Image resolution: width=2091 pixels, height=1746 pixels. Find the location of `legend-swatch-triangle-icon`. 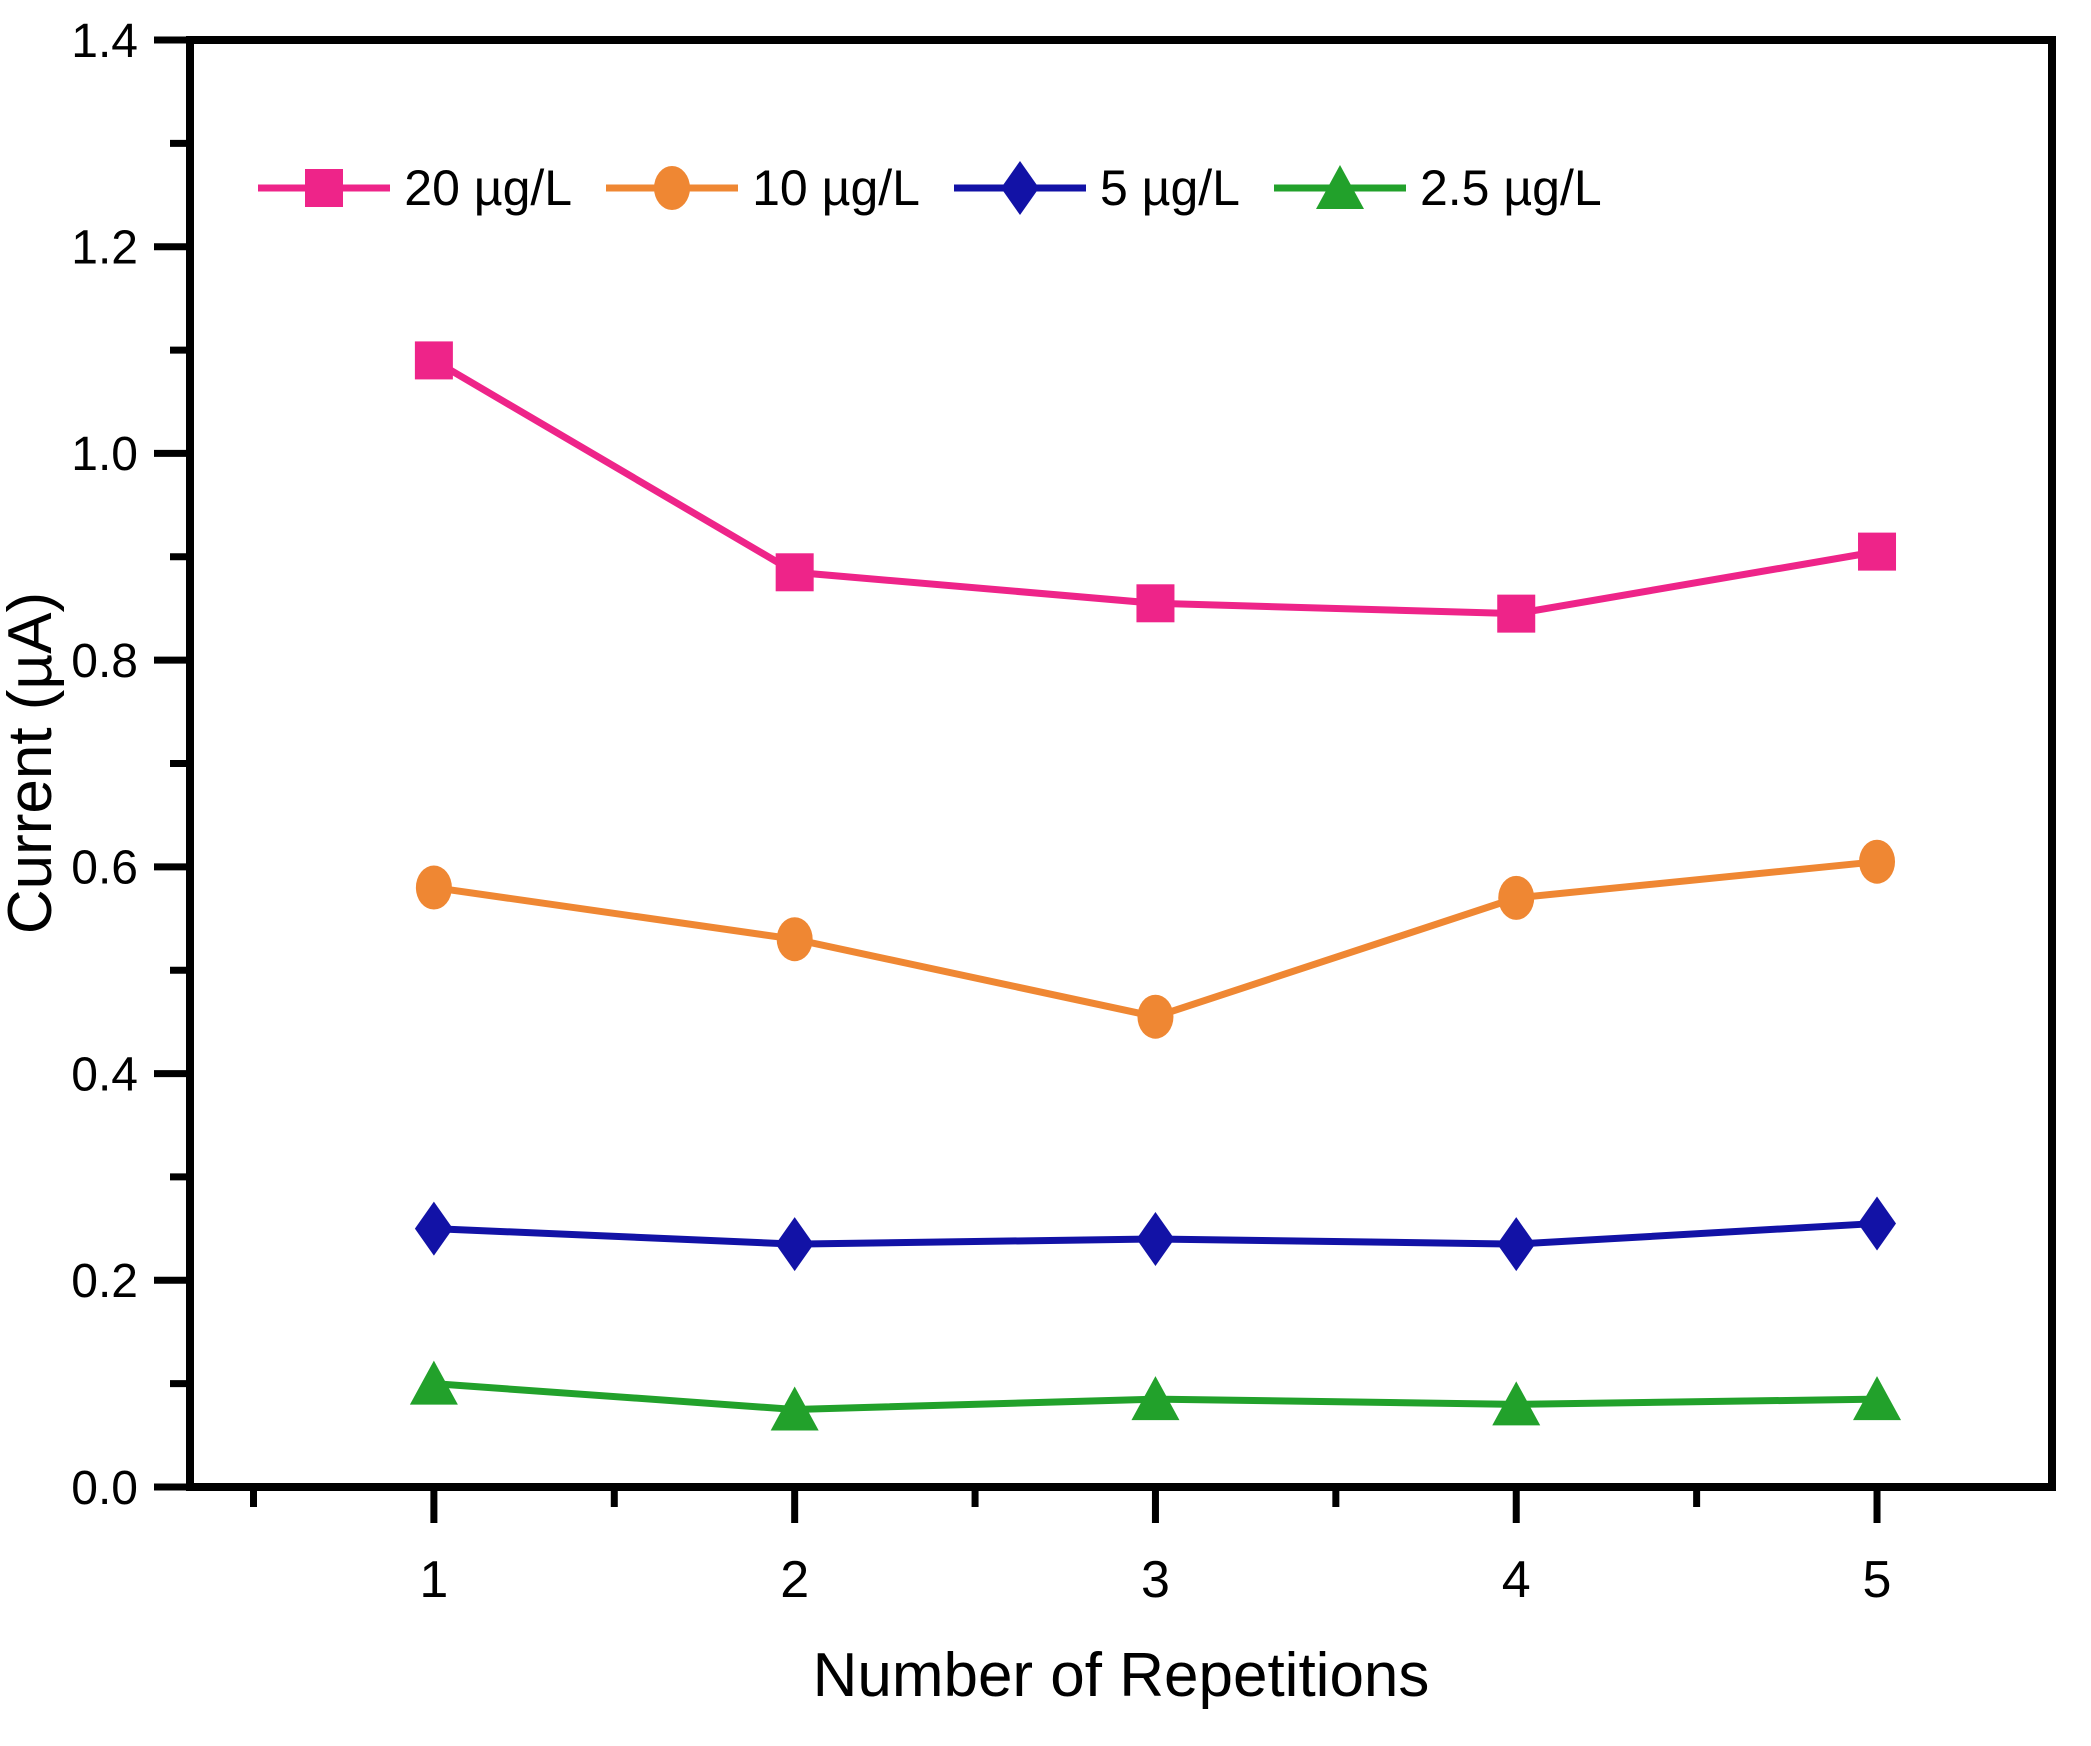

legend-swatch-triangle-icon is located at coordinates (1339, 187).